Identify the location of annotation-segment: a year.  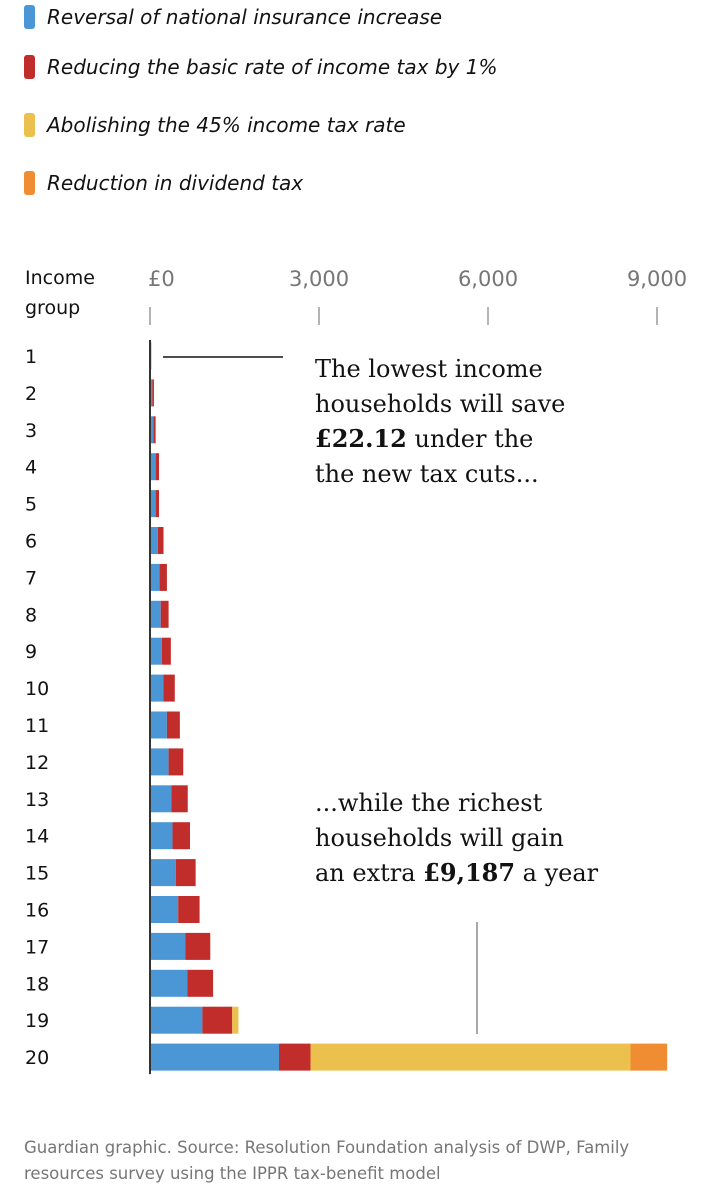
(557, 873).